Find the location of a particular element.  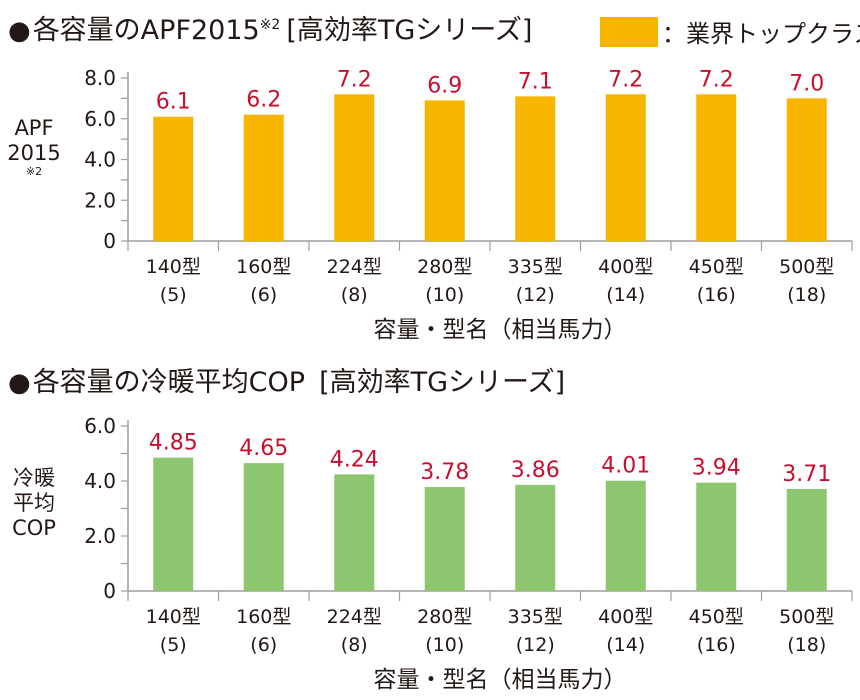

data-label: 6.2 is located at coordinates (263, 100).